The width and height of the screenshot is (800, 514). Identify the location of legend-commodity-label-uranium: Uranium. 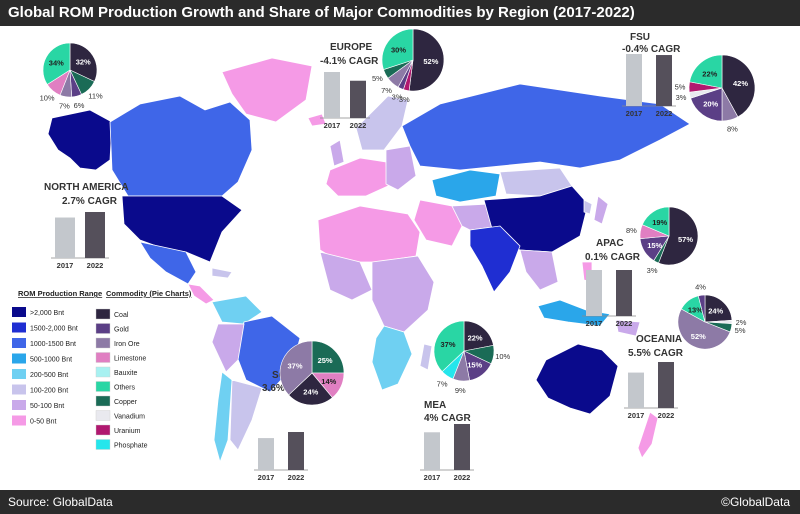
(127, 431).